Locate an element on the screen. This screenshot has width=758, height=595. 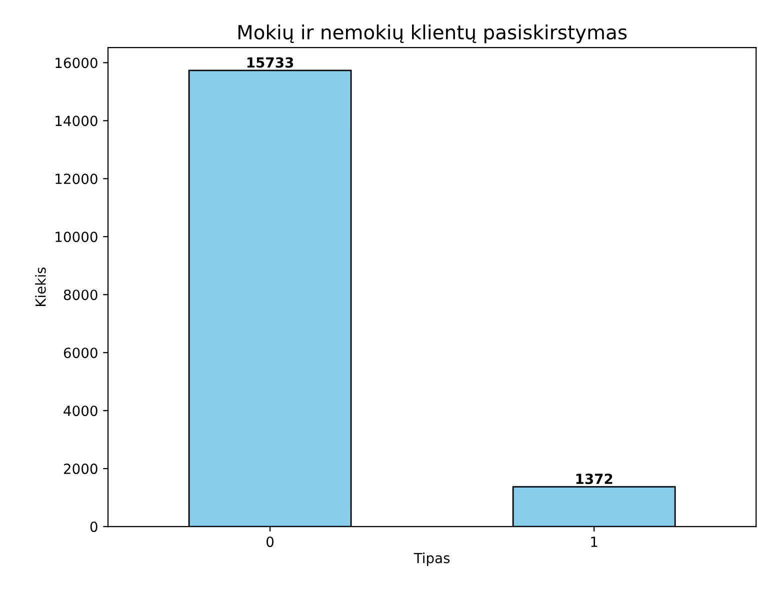
y-tick-label: 6000 is located at coordinates (81, 353).